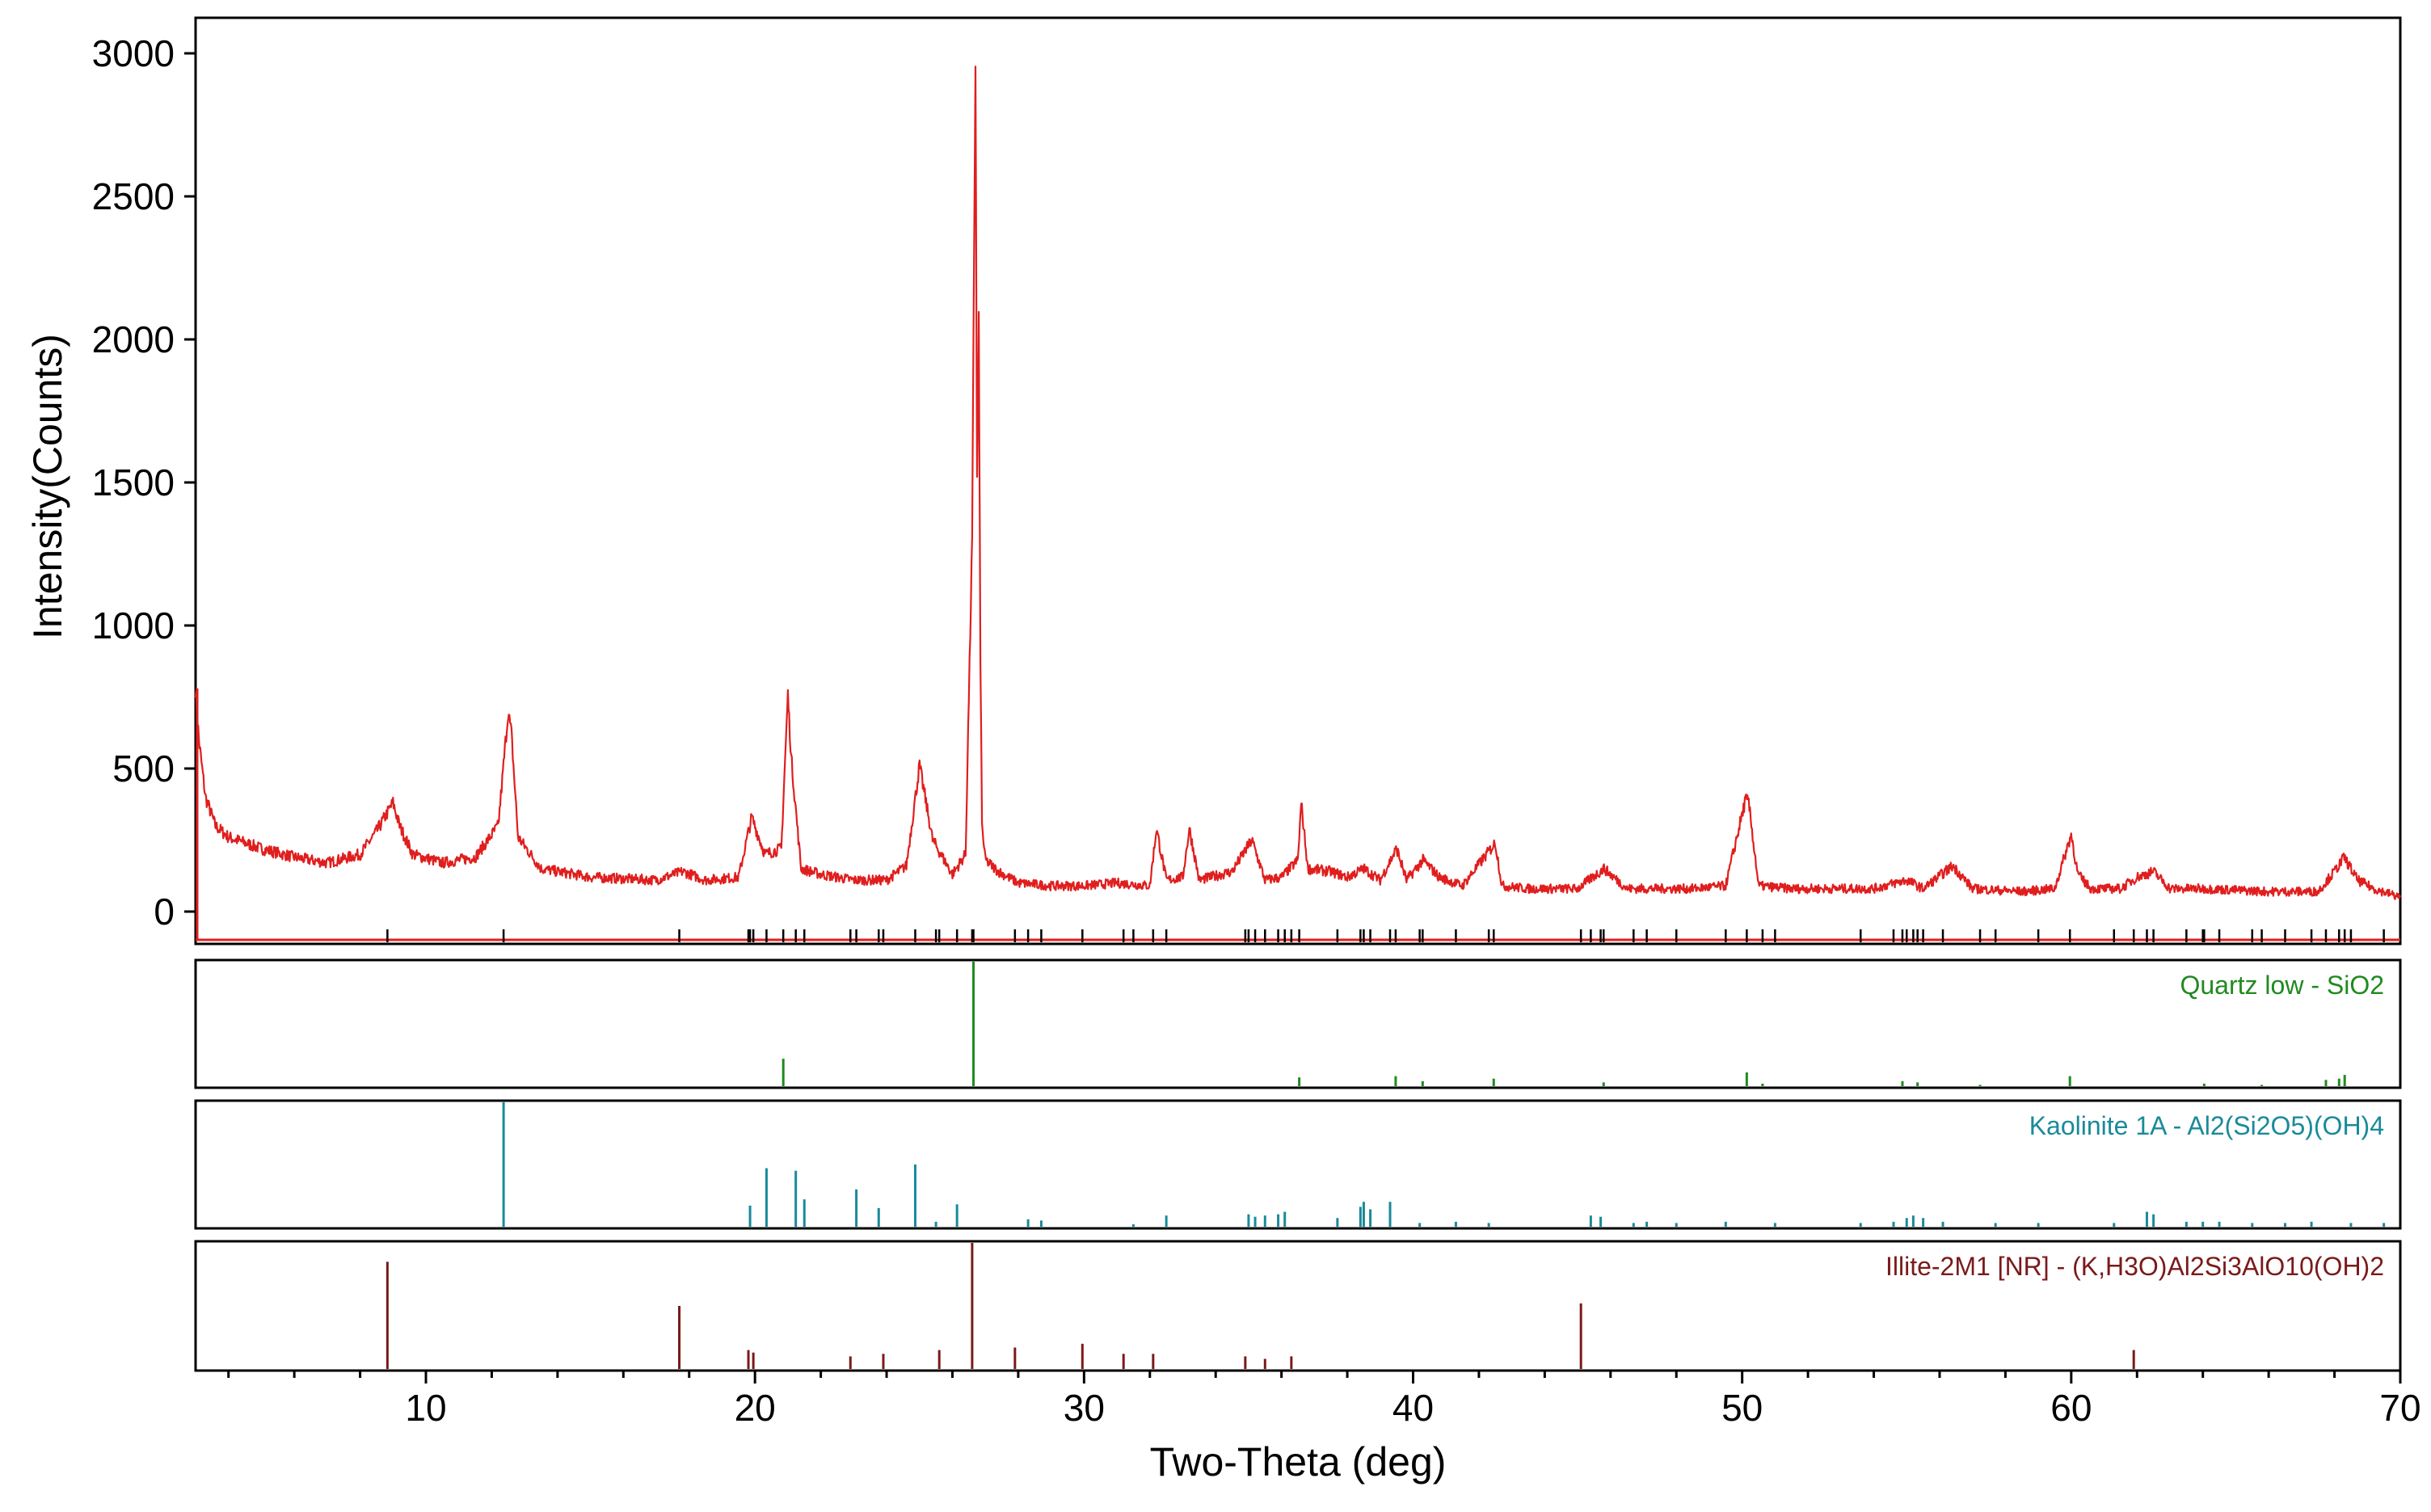 The height and width of the screenshot is (1512, 2431). I want to click on y-tick-label: 1500, so click(133, 482).